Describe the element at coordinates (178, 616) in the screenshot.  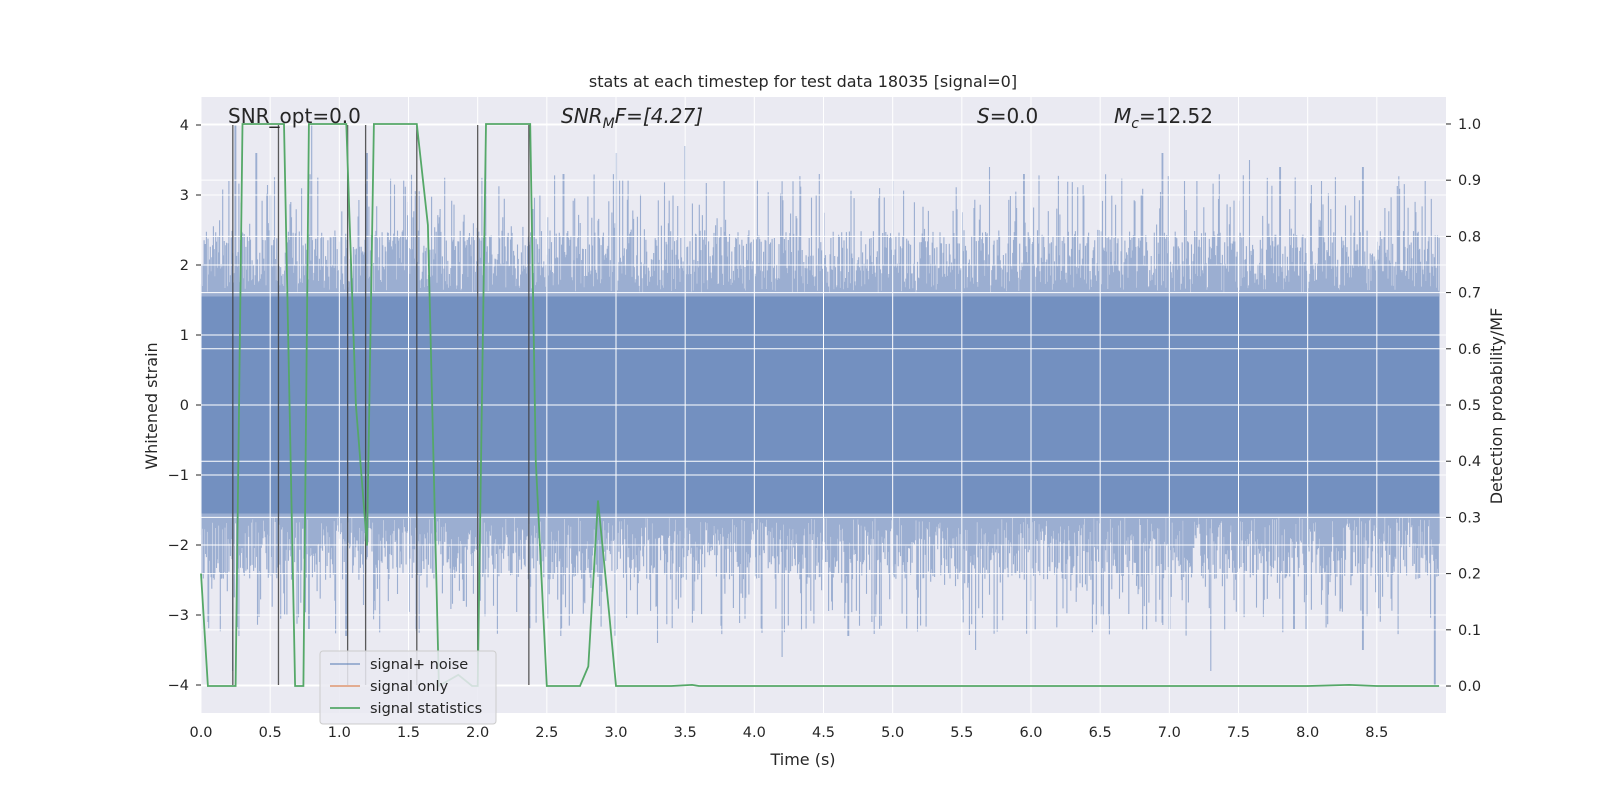
I see `y-tick-label: −3` at that location.